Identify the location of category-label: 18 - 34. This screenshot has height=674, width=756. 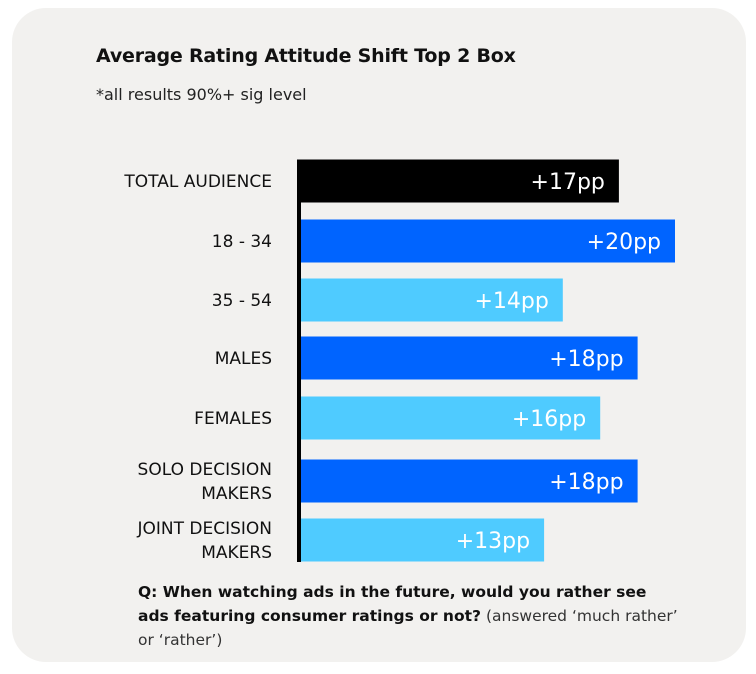
(242, 242).